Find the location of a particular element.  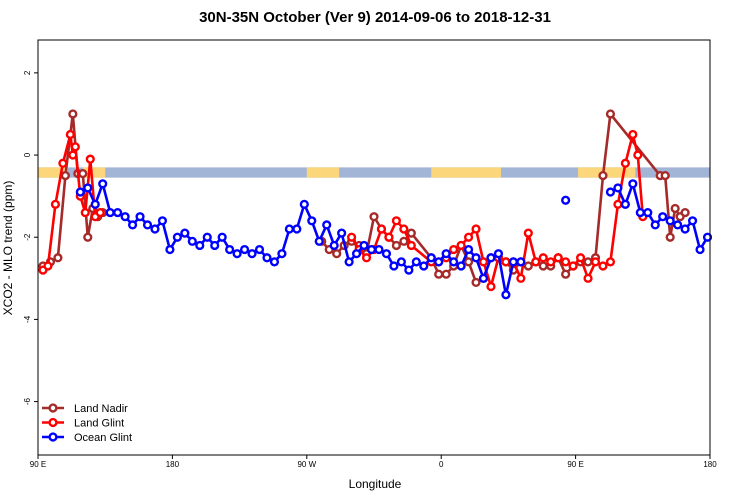

legend-item: Ocean Glint is located at coordinates (87, 438).